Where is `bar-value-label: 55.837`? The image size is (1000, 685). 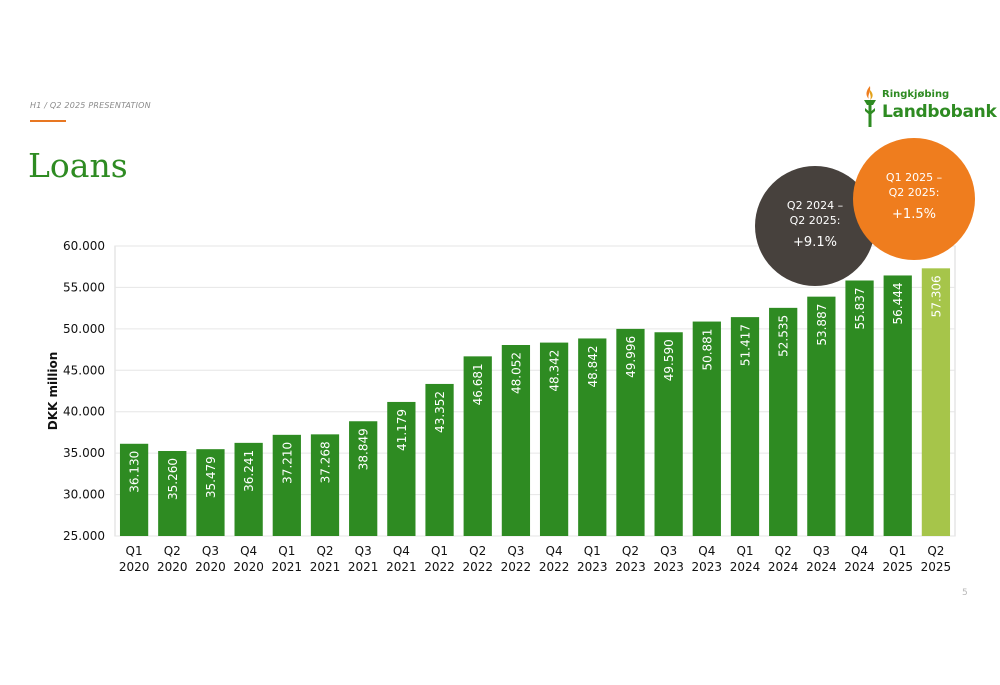 bar-value-label: 55.837 is located at coordinates (860, 308).